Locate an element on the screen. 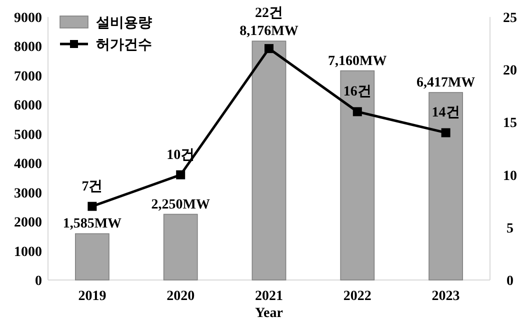 This screenshot has width=532, height=324. data-label: 2,250MW is located at coordinates (180, 204).